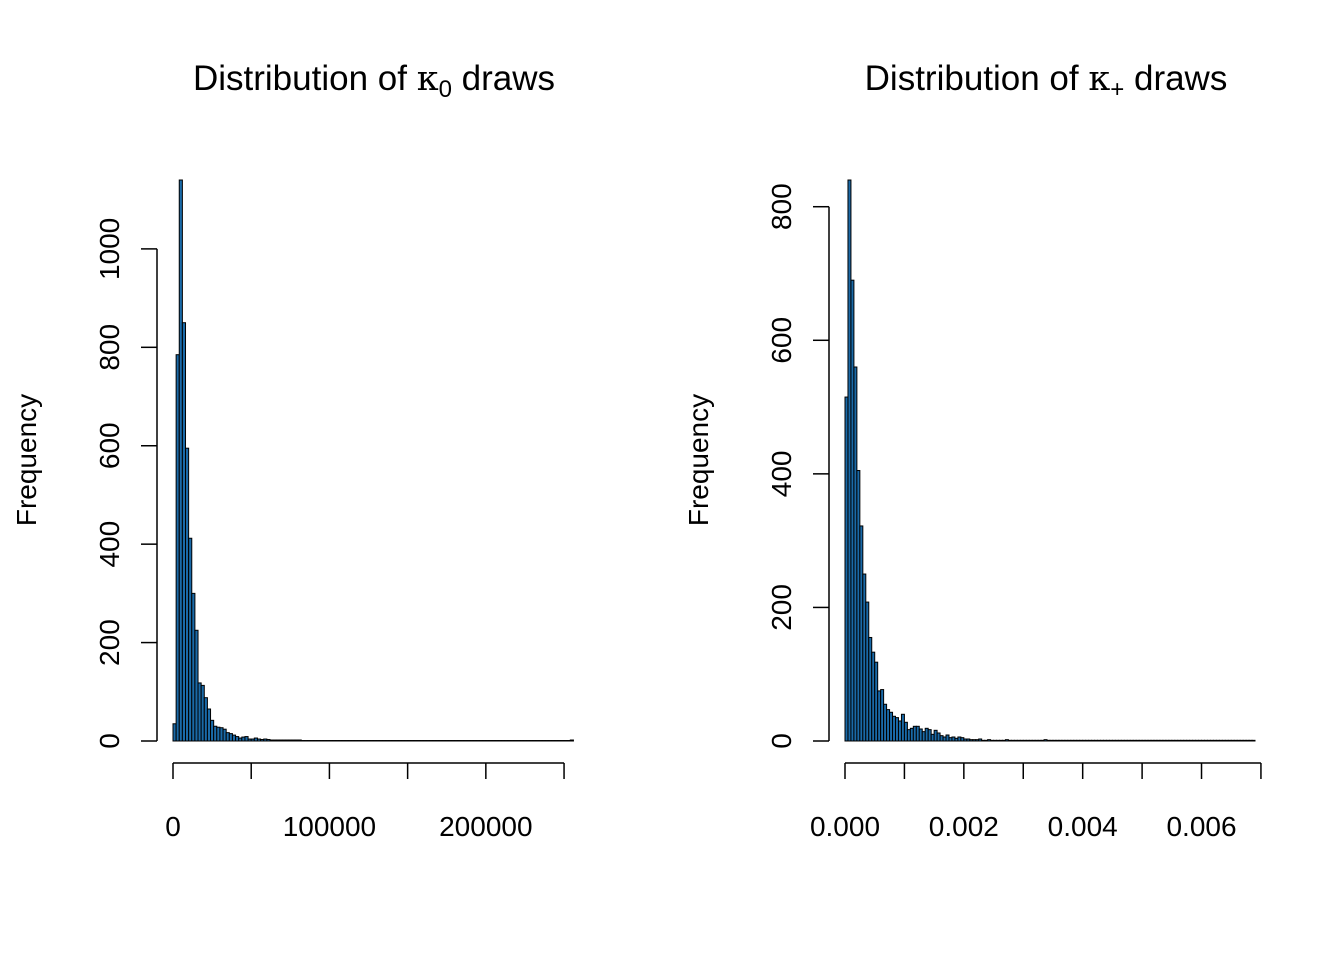  I want to click on chart-title: Distribution of κ+ draws, so click(1046, 81).